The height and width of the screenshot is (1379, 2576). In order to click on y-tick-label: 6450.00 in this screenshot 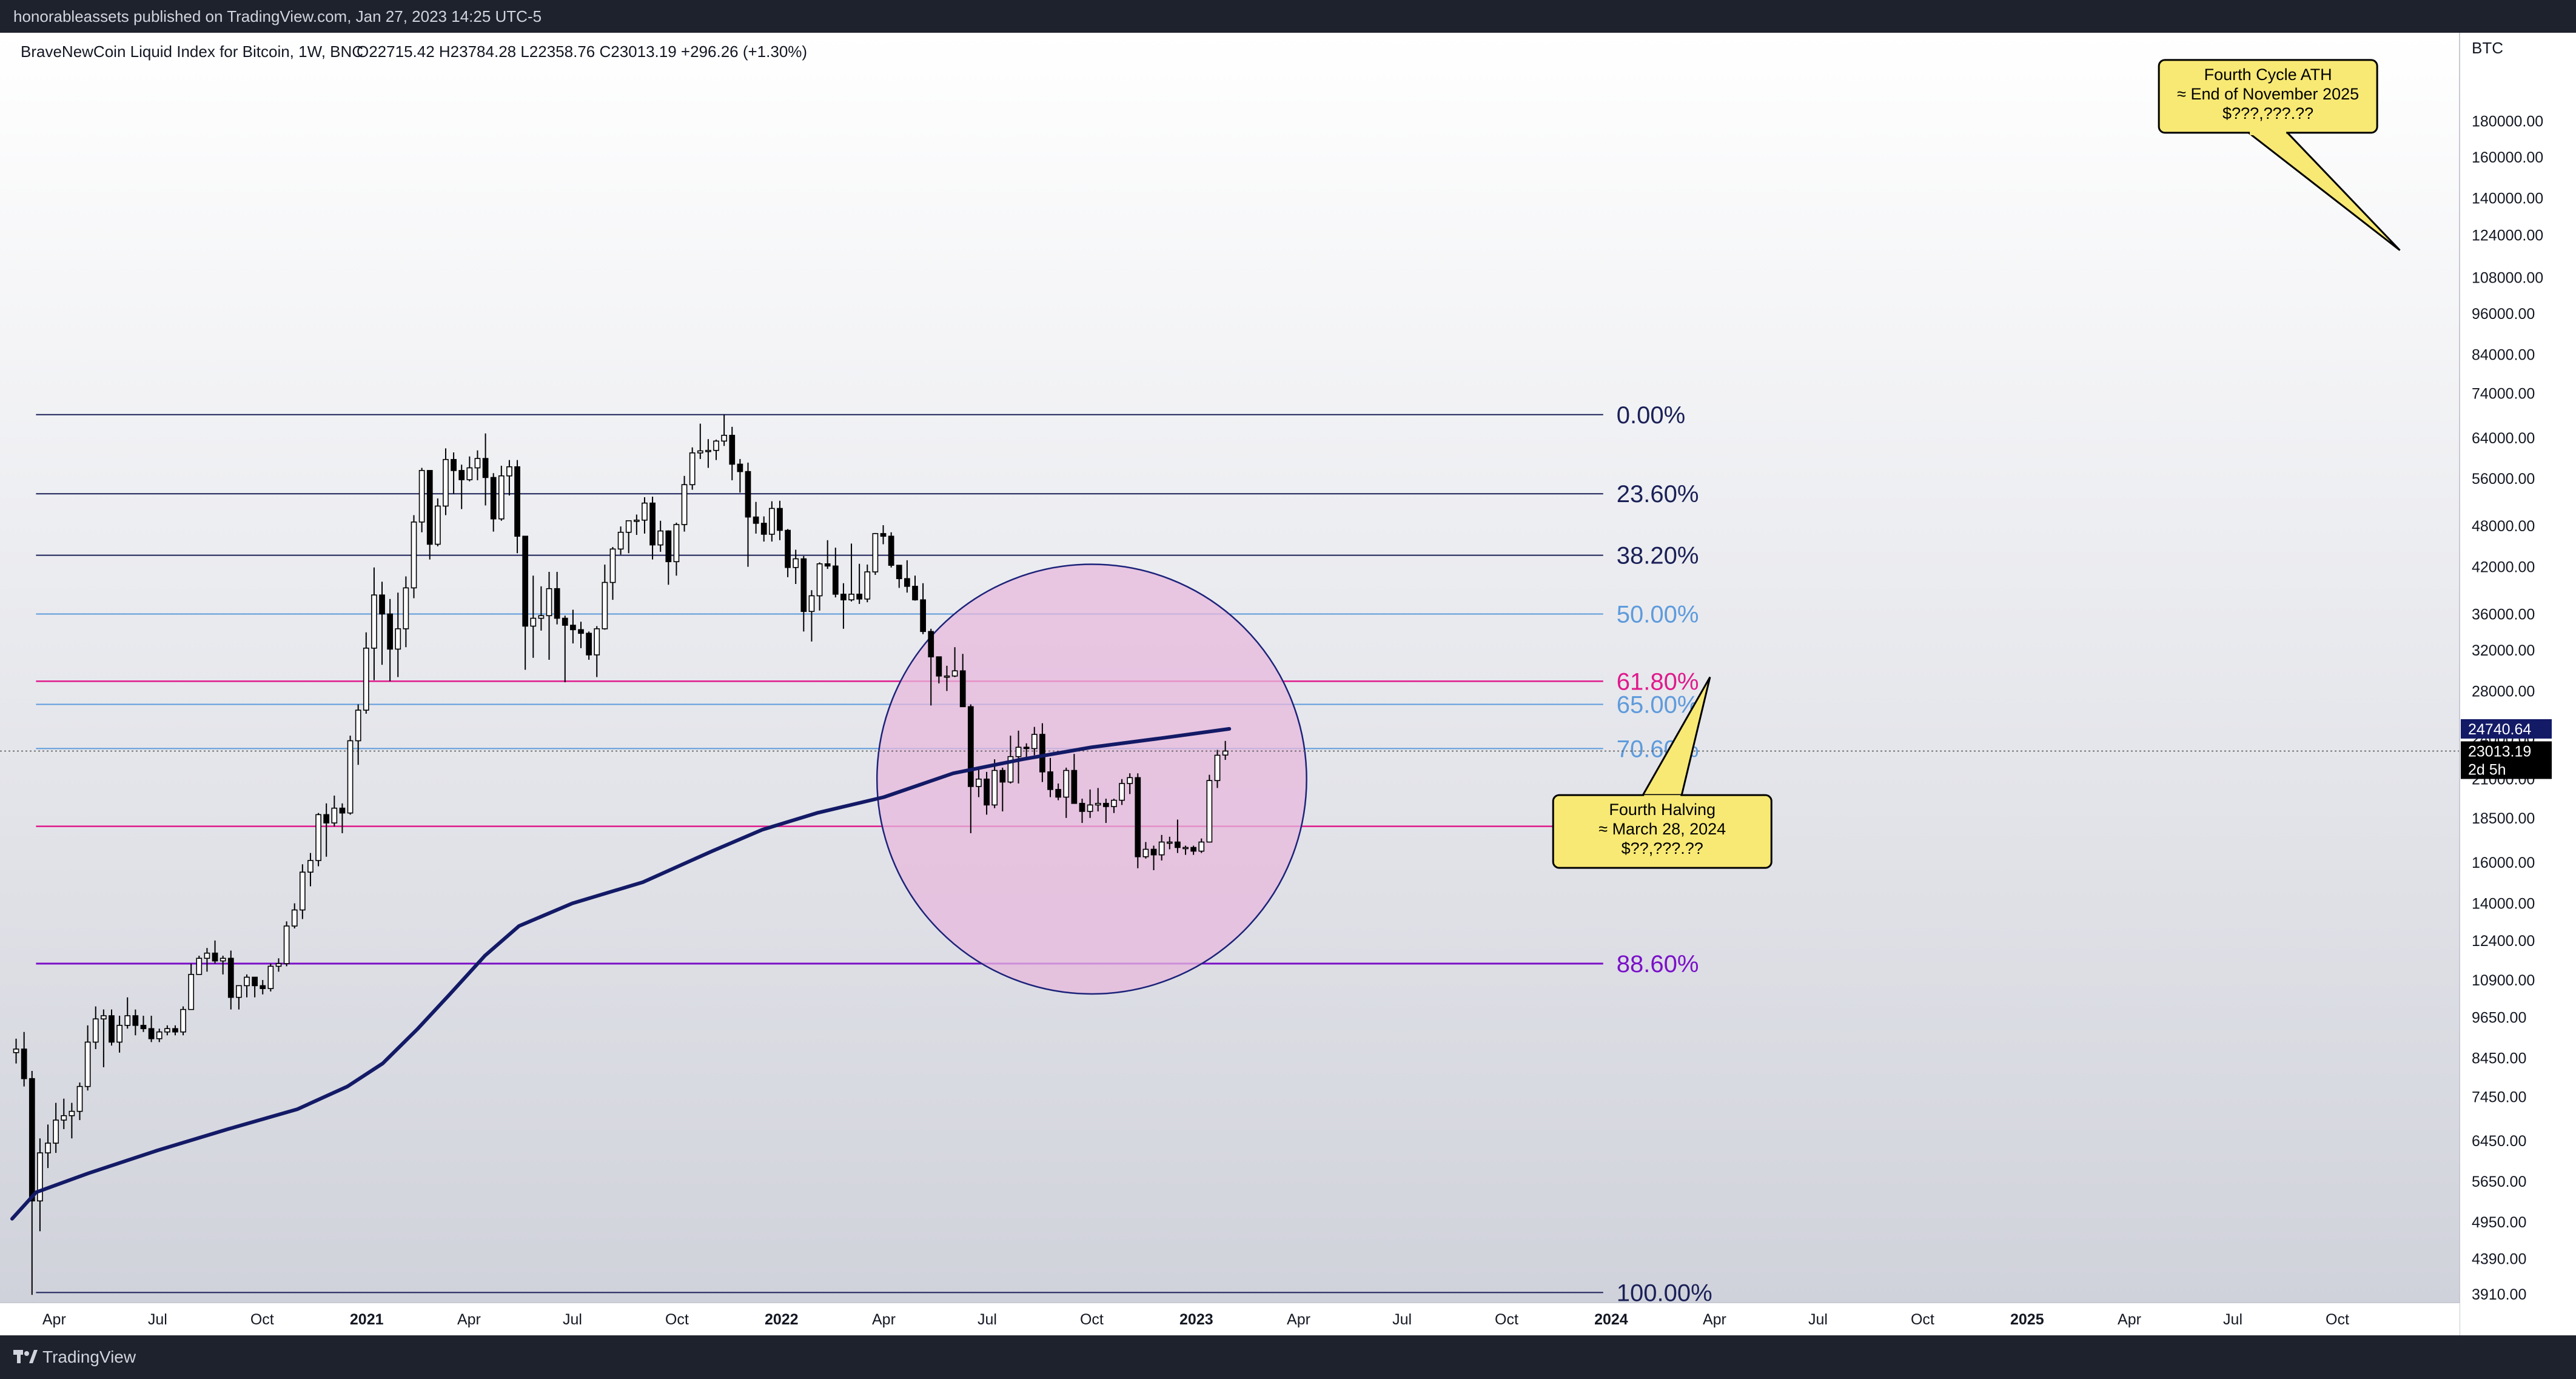, I will do `click(2499, 1141)`.